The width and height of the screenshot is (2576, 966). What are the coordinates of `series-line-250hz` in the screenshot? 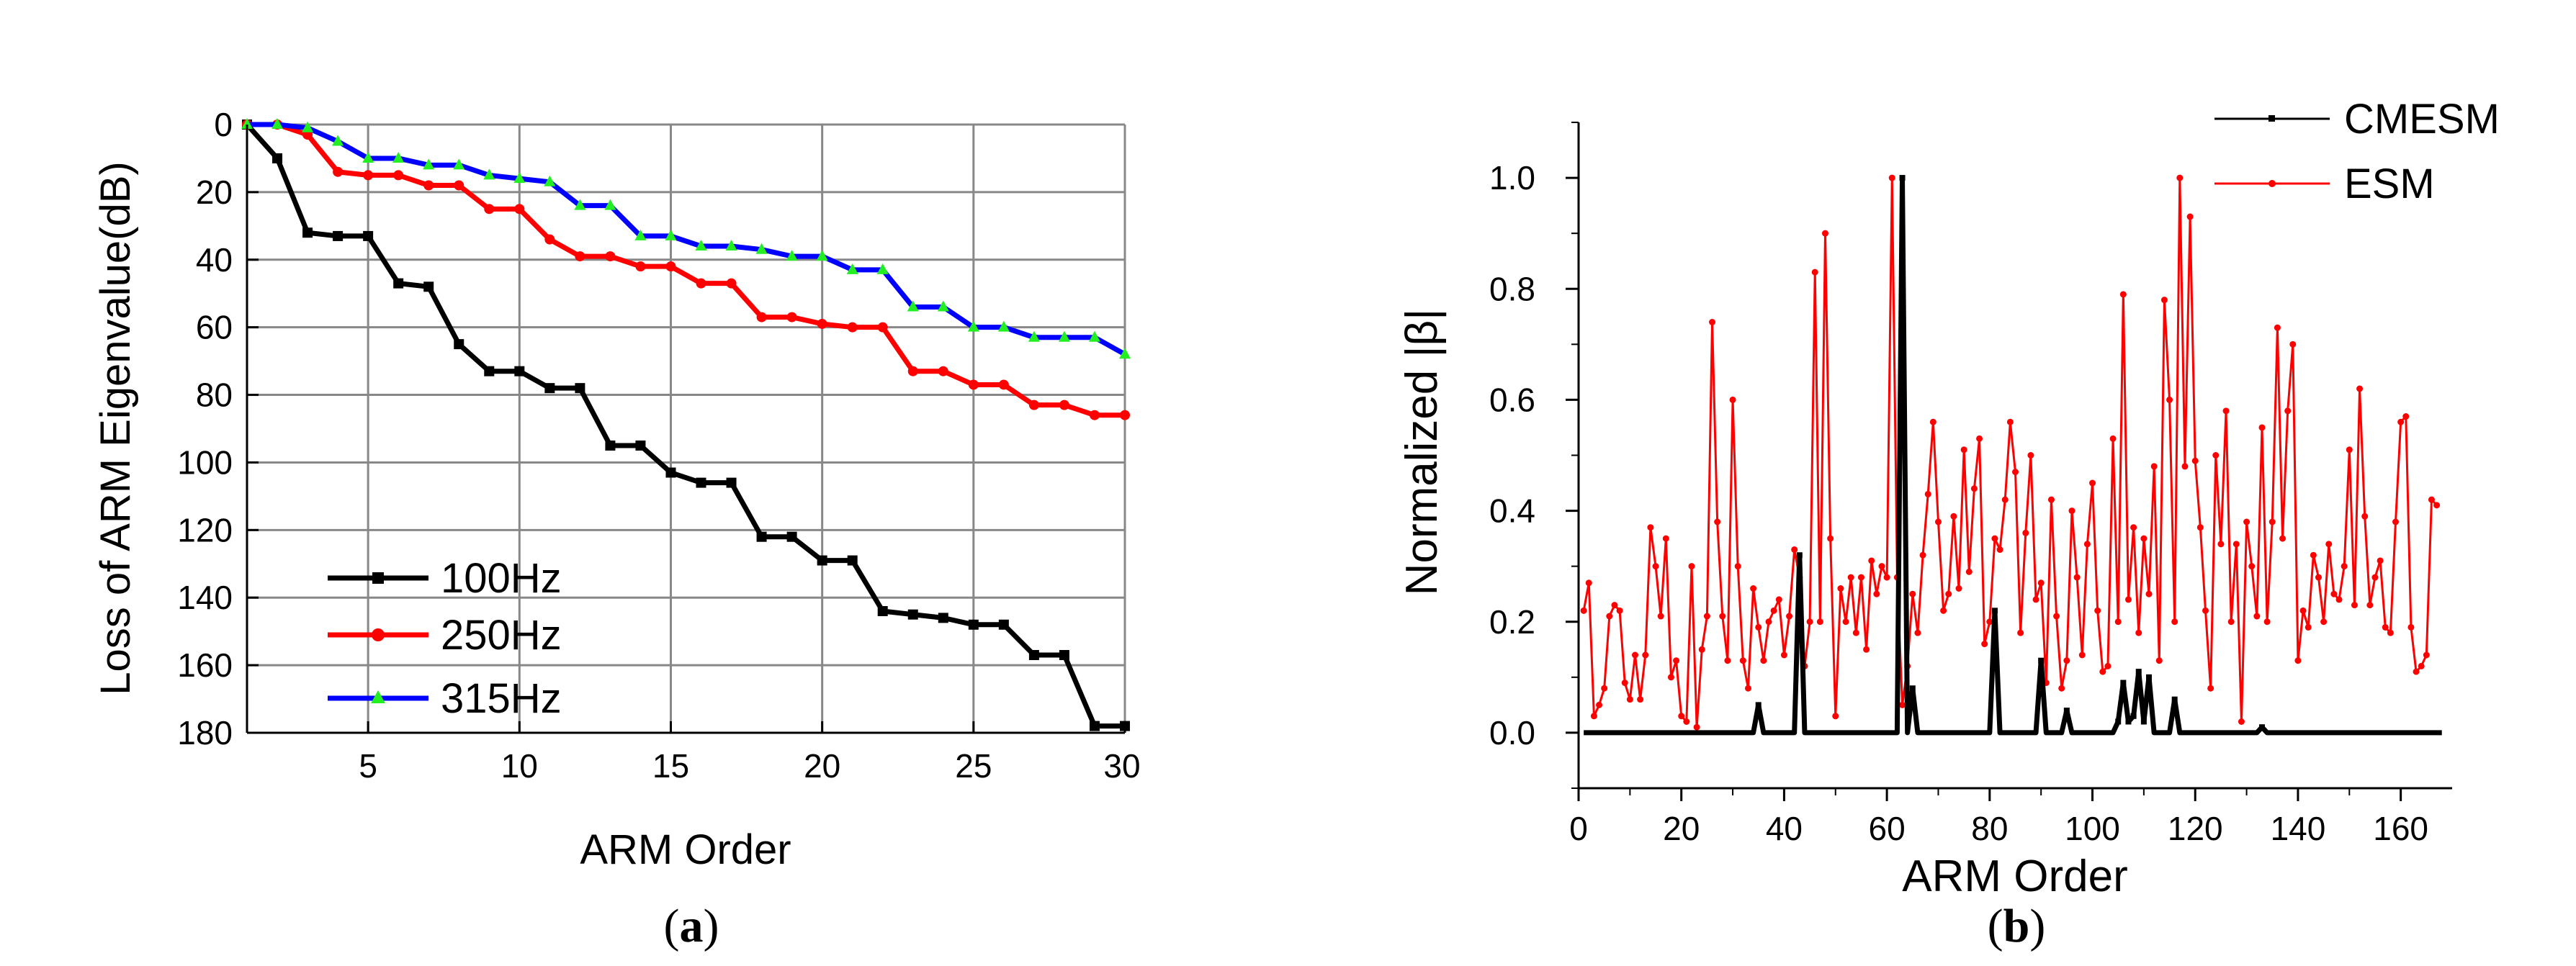 It's located at (686, 270).